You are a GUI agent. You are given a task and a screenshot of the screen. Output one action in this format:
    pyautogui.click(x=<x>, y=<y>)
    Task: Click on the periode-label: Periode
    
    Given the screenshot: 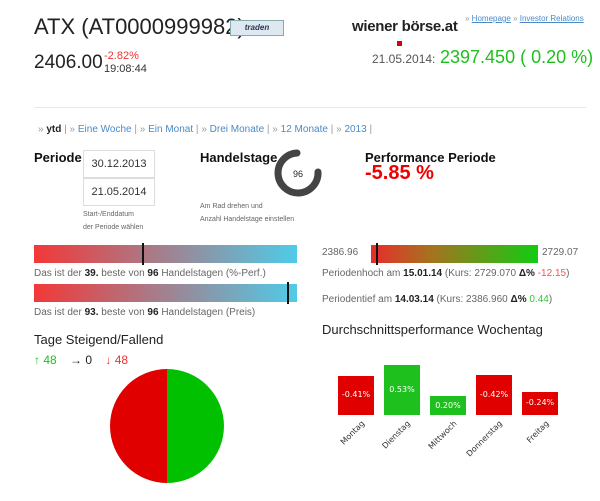 What is the action you would take?
    pyautogui.click(x=58, y=157)
    